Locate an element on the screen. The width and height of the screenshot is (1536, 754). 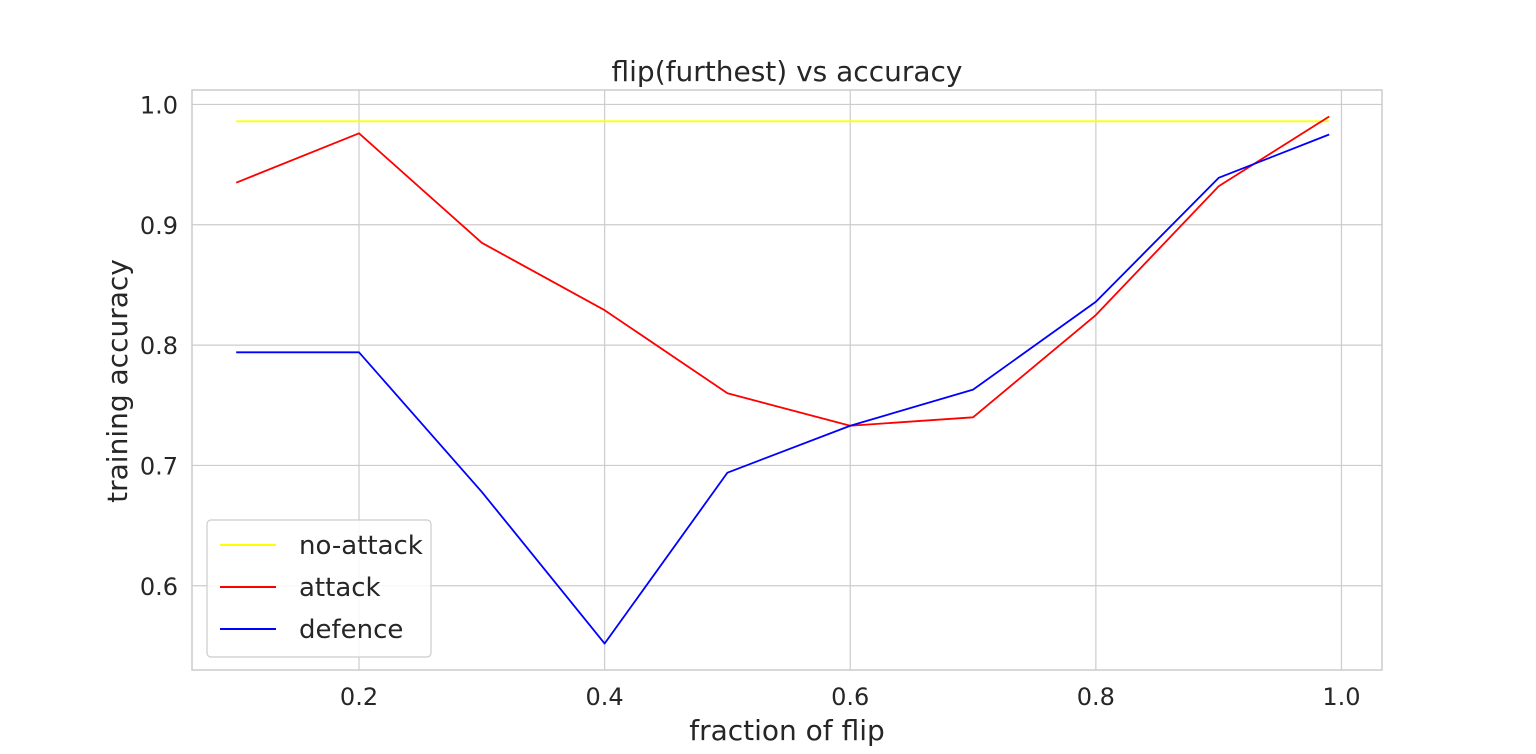
y-tick-label: 0.8 is located at coordinates (159, 346).